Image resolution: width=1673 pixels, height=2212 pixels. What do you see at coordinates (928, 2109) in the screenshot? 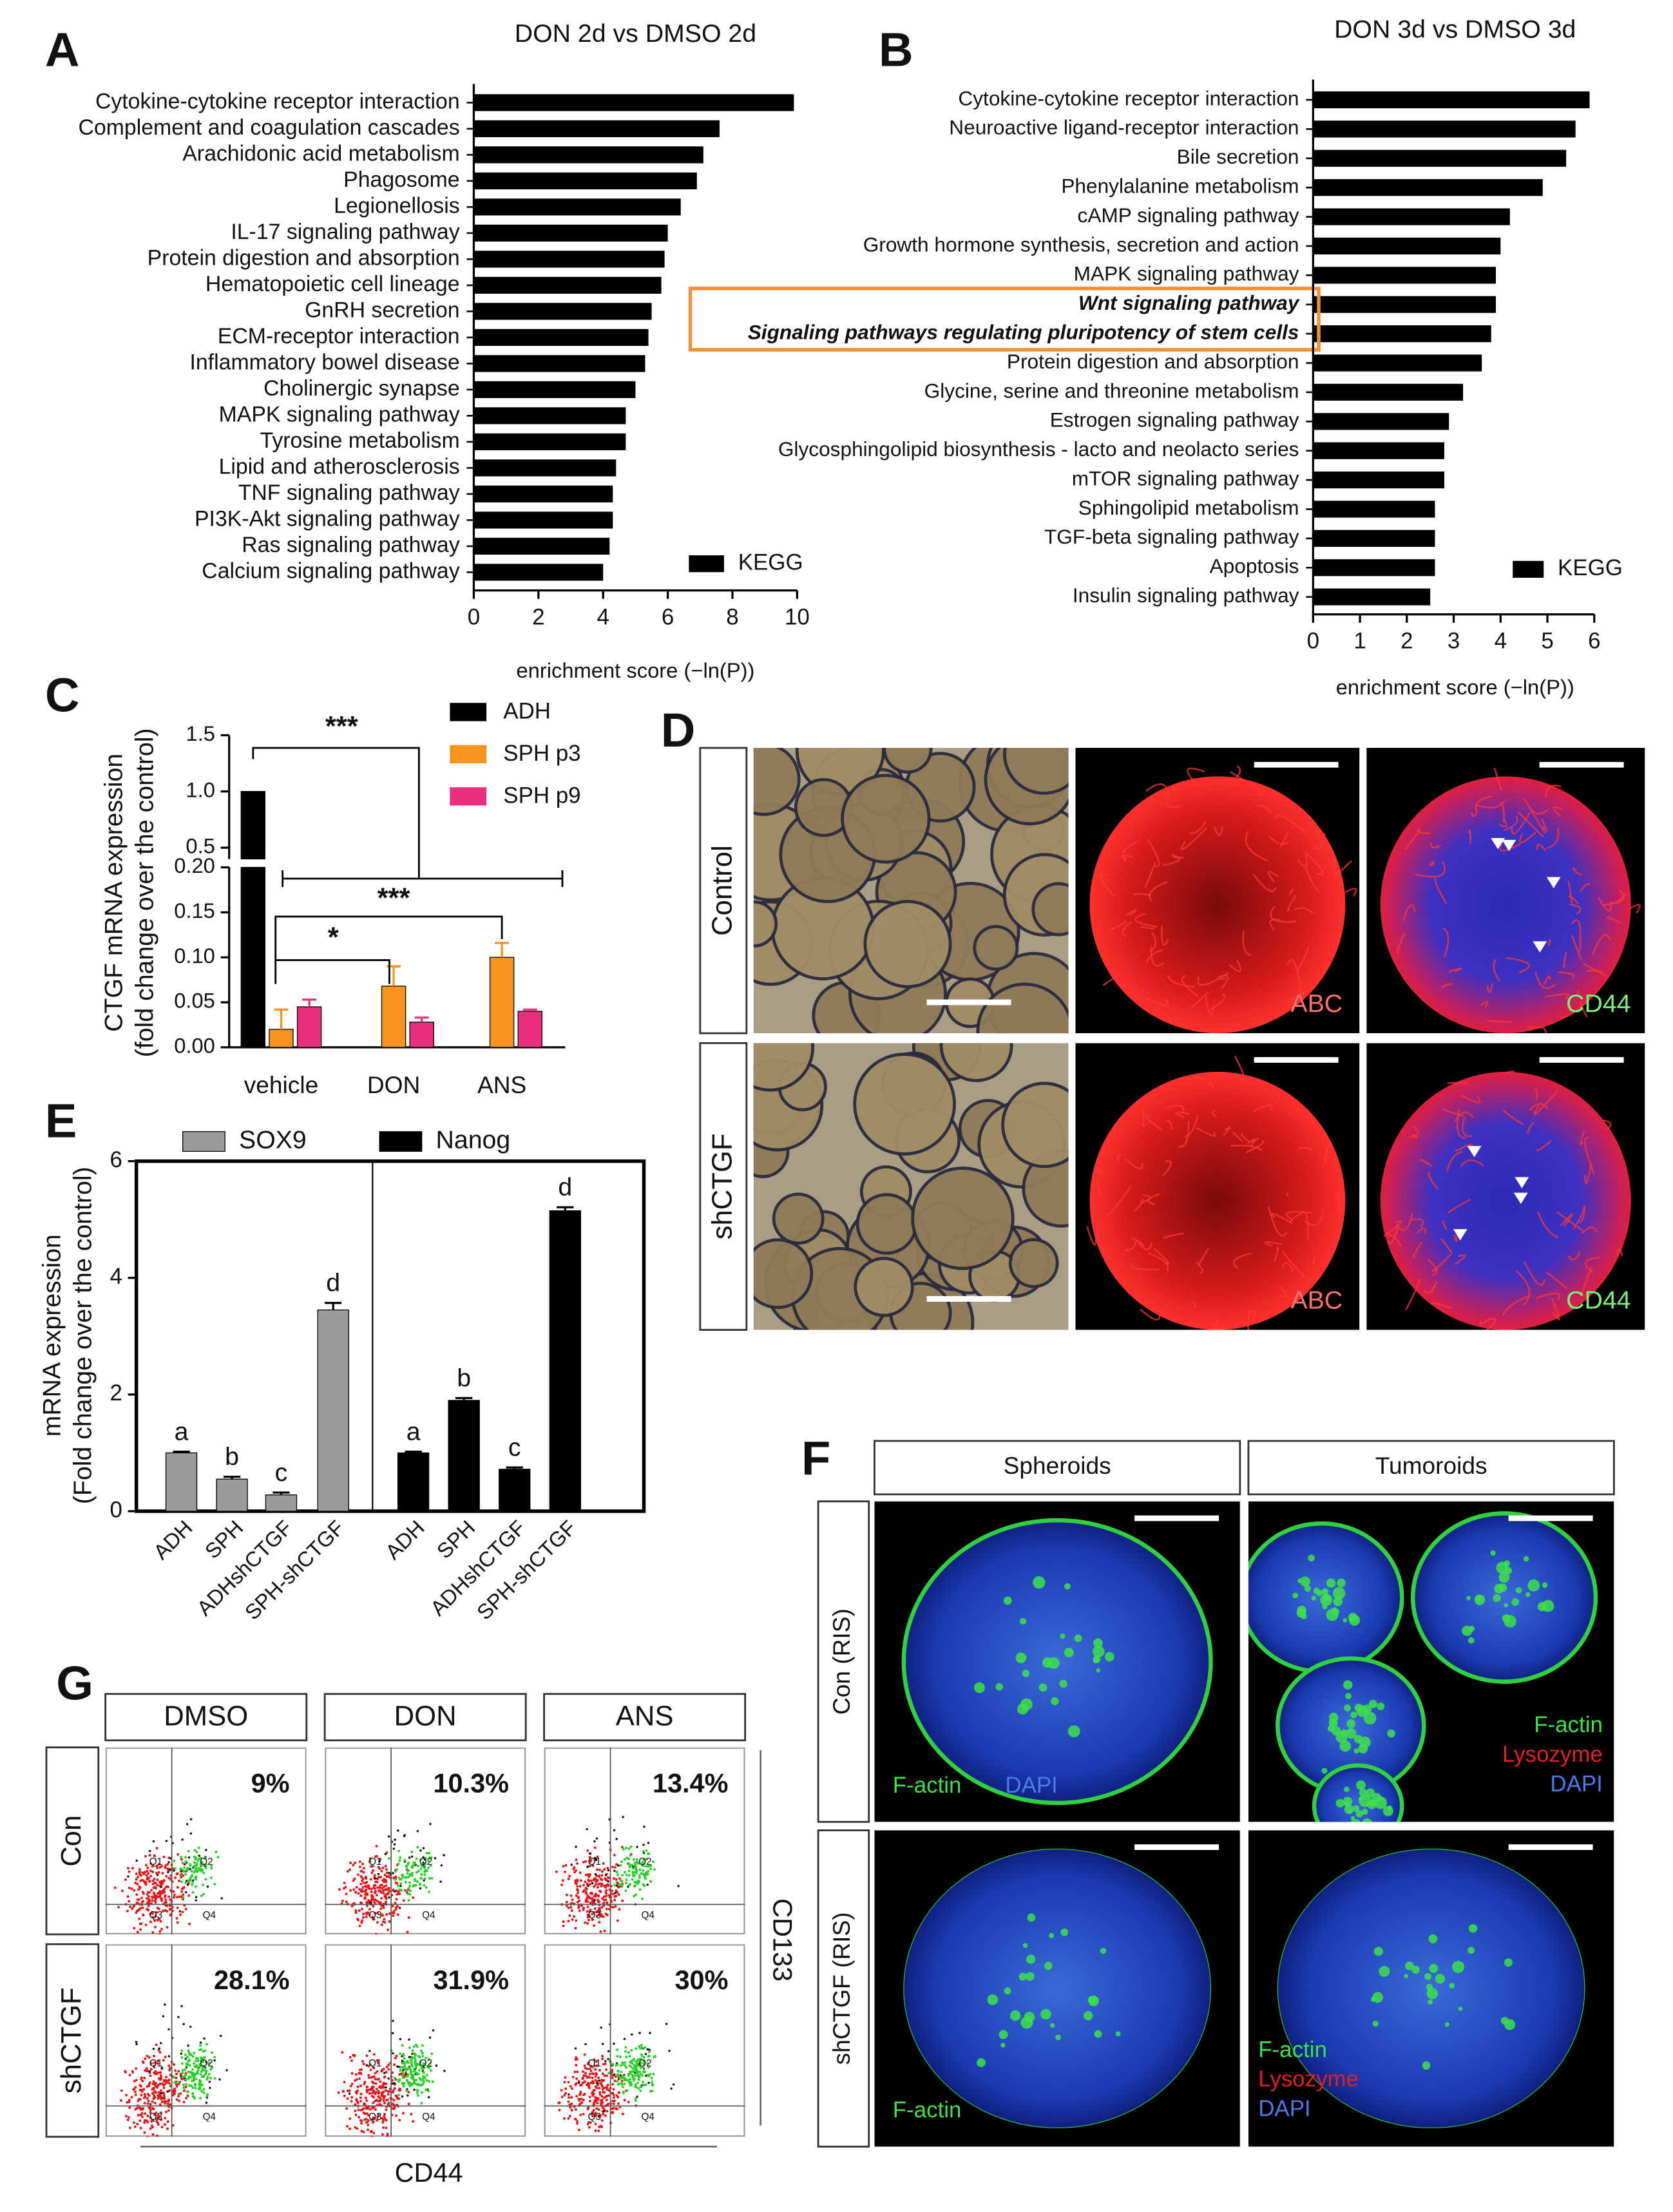
I see `stain-label: F-actin` at bounding box center [928, 2109].